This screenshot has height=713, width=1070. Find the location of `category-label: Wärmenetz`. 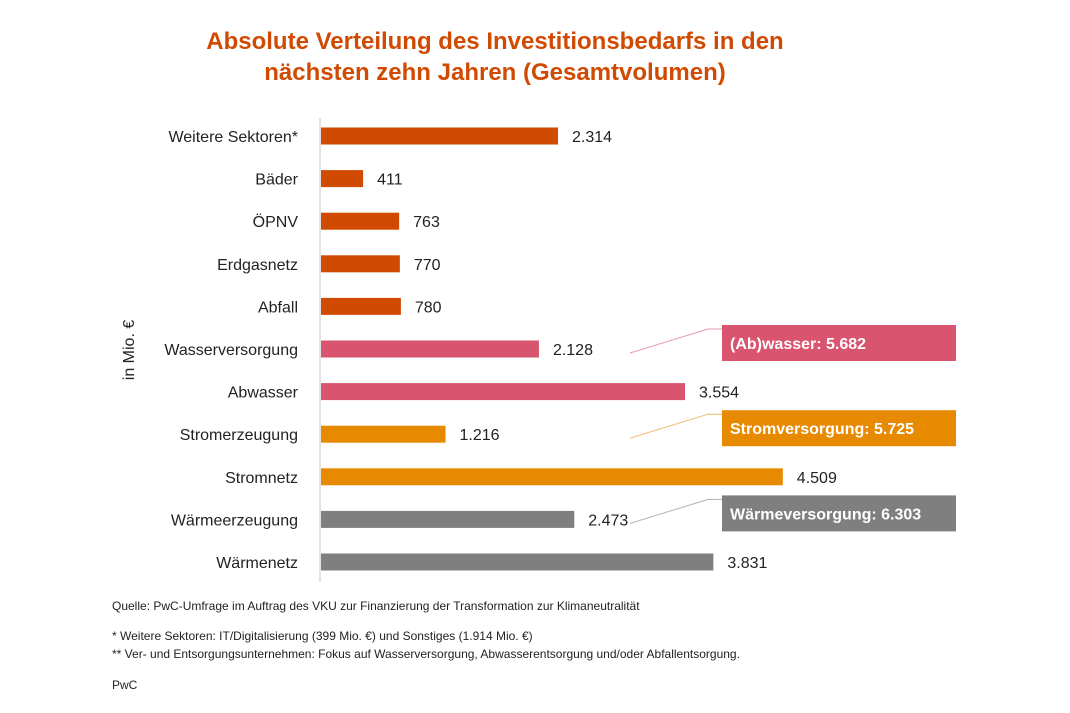

category-label: Wärmenetz is located at coordinates (257, 563).